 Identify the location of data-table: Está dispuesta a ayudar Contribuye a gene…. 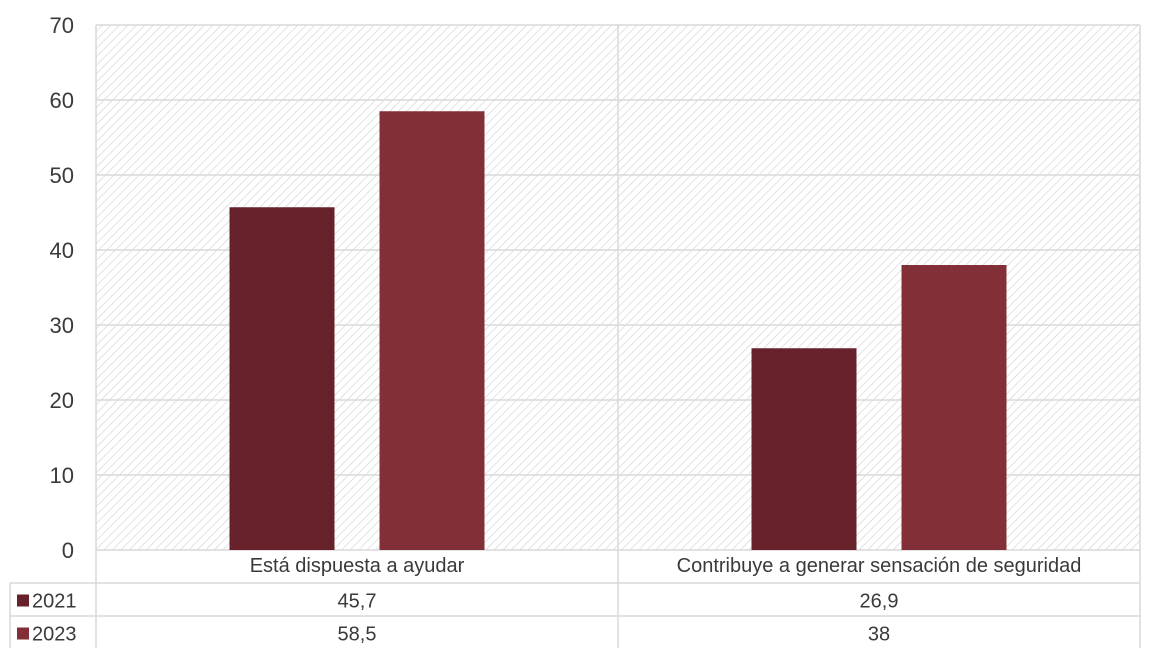
(574, 601).